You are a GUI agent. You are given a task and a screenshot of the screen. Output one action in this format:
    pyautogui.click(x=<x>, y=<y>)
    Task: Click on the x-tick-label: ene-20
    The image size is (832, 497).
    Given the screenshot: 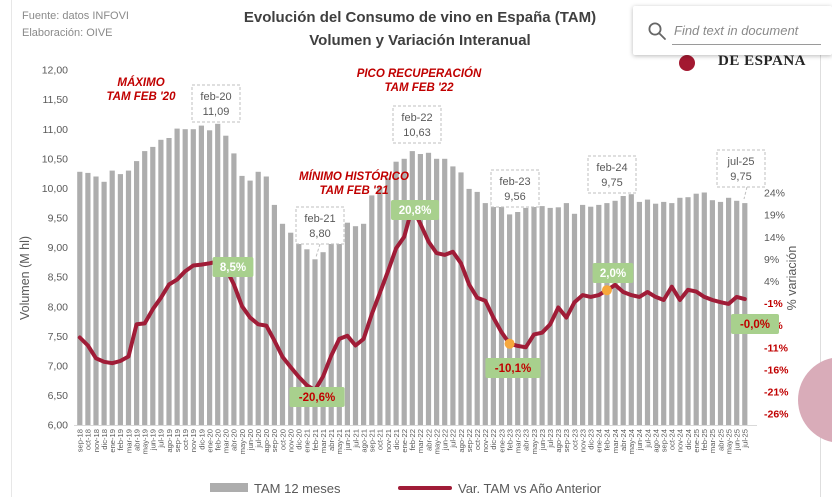 What is the action you would take?
    pyautogui.click(x=209, y=441)
    